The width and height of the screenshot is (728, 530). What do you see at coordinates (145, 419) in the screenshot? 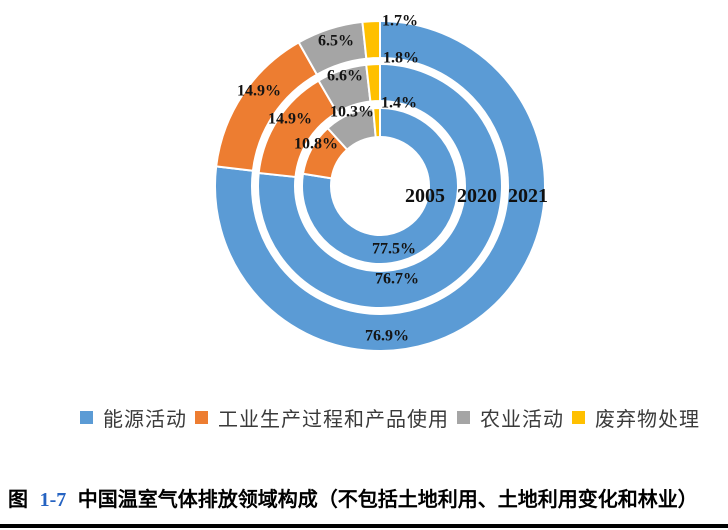
I see `legend-label-energy: 能源活动` at bounding box center [145, 419].